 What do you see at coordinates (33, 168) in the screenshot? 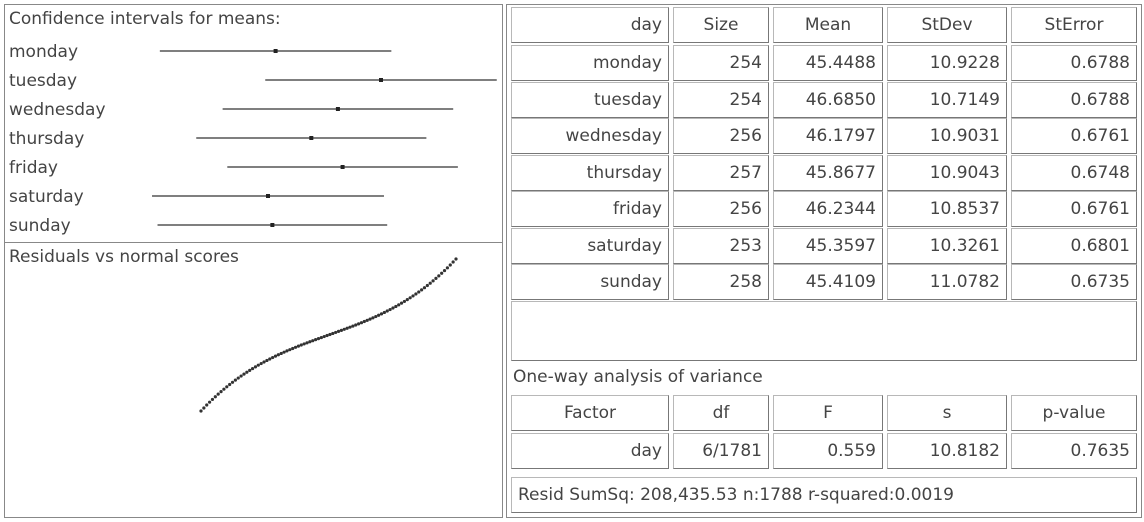
I see `ci-label: friday` at bounding box center [33, 168].